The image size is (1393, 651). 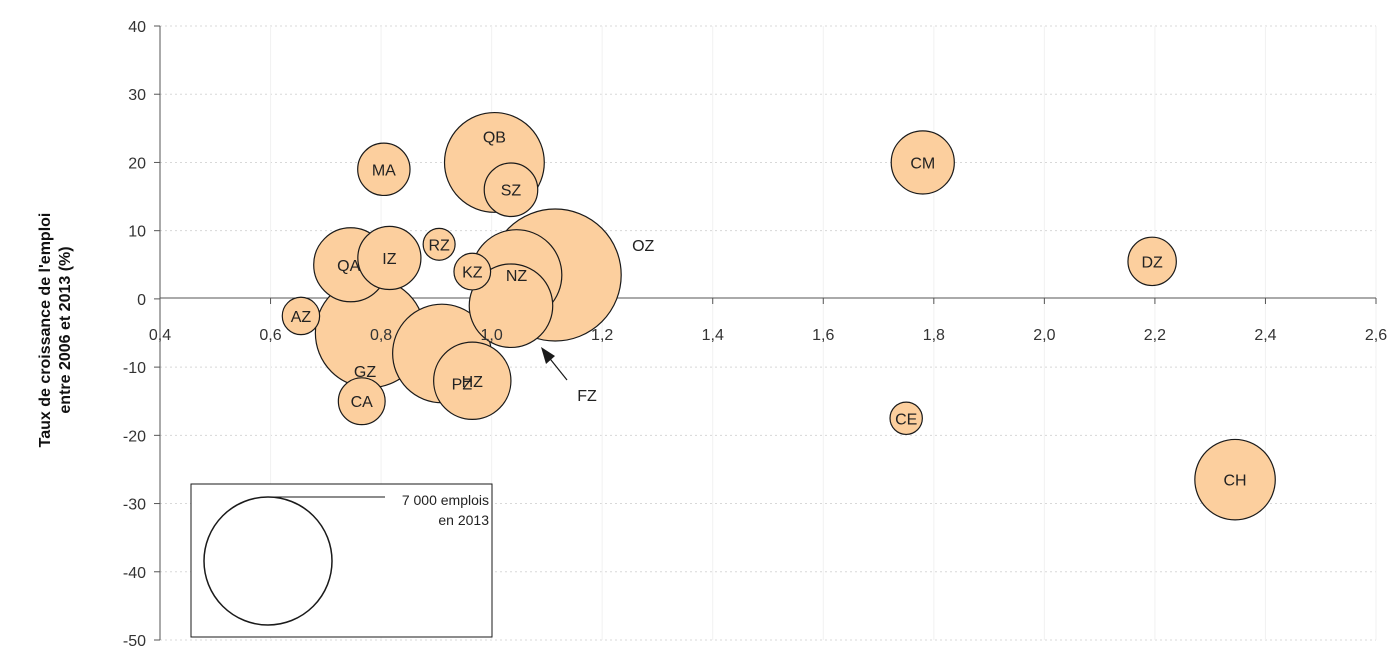 I want to click on fz-annotation: FZ, so click(x=569, y=376).